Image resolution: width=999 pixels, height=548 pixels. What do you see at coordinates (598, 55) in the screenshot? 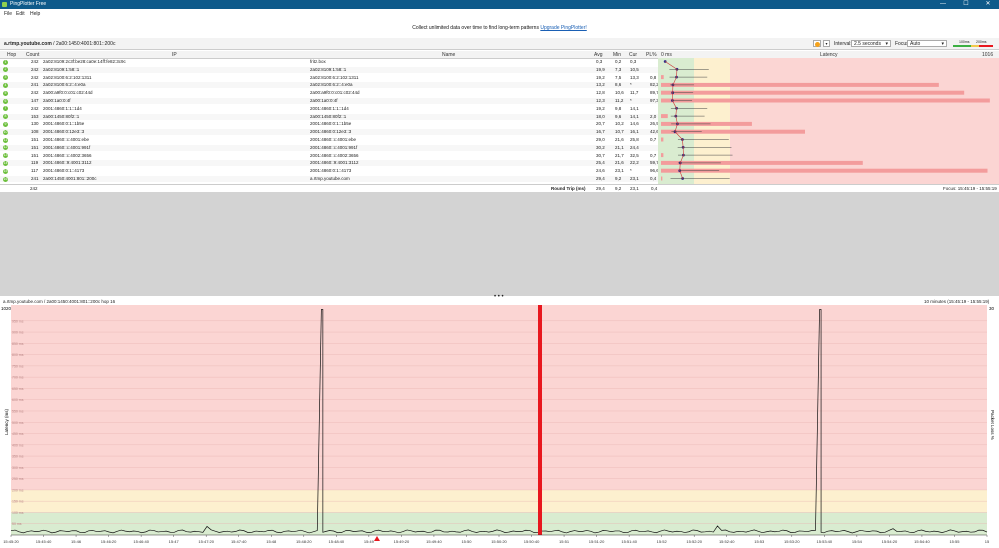
I see `col-avg: Avg` at bounding box center [598, 55].